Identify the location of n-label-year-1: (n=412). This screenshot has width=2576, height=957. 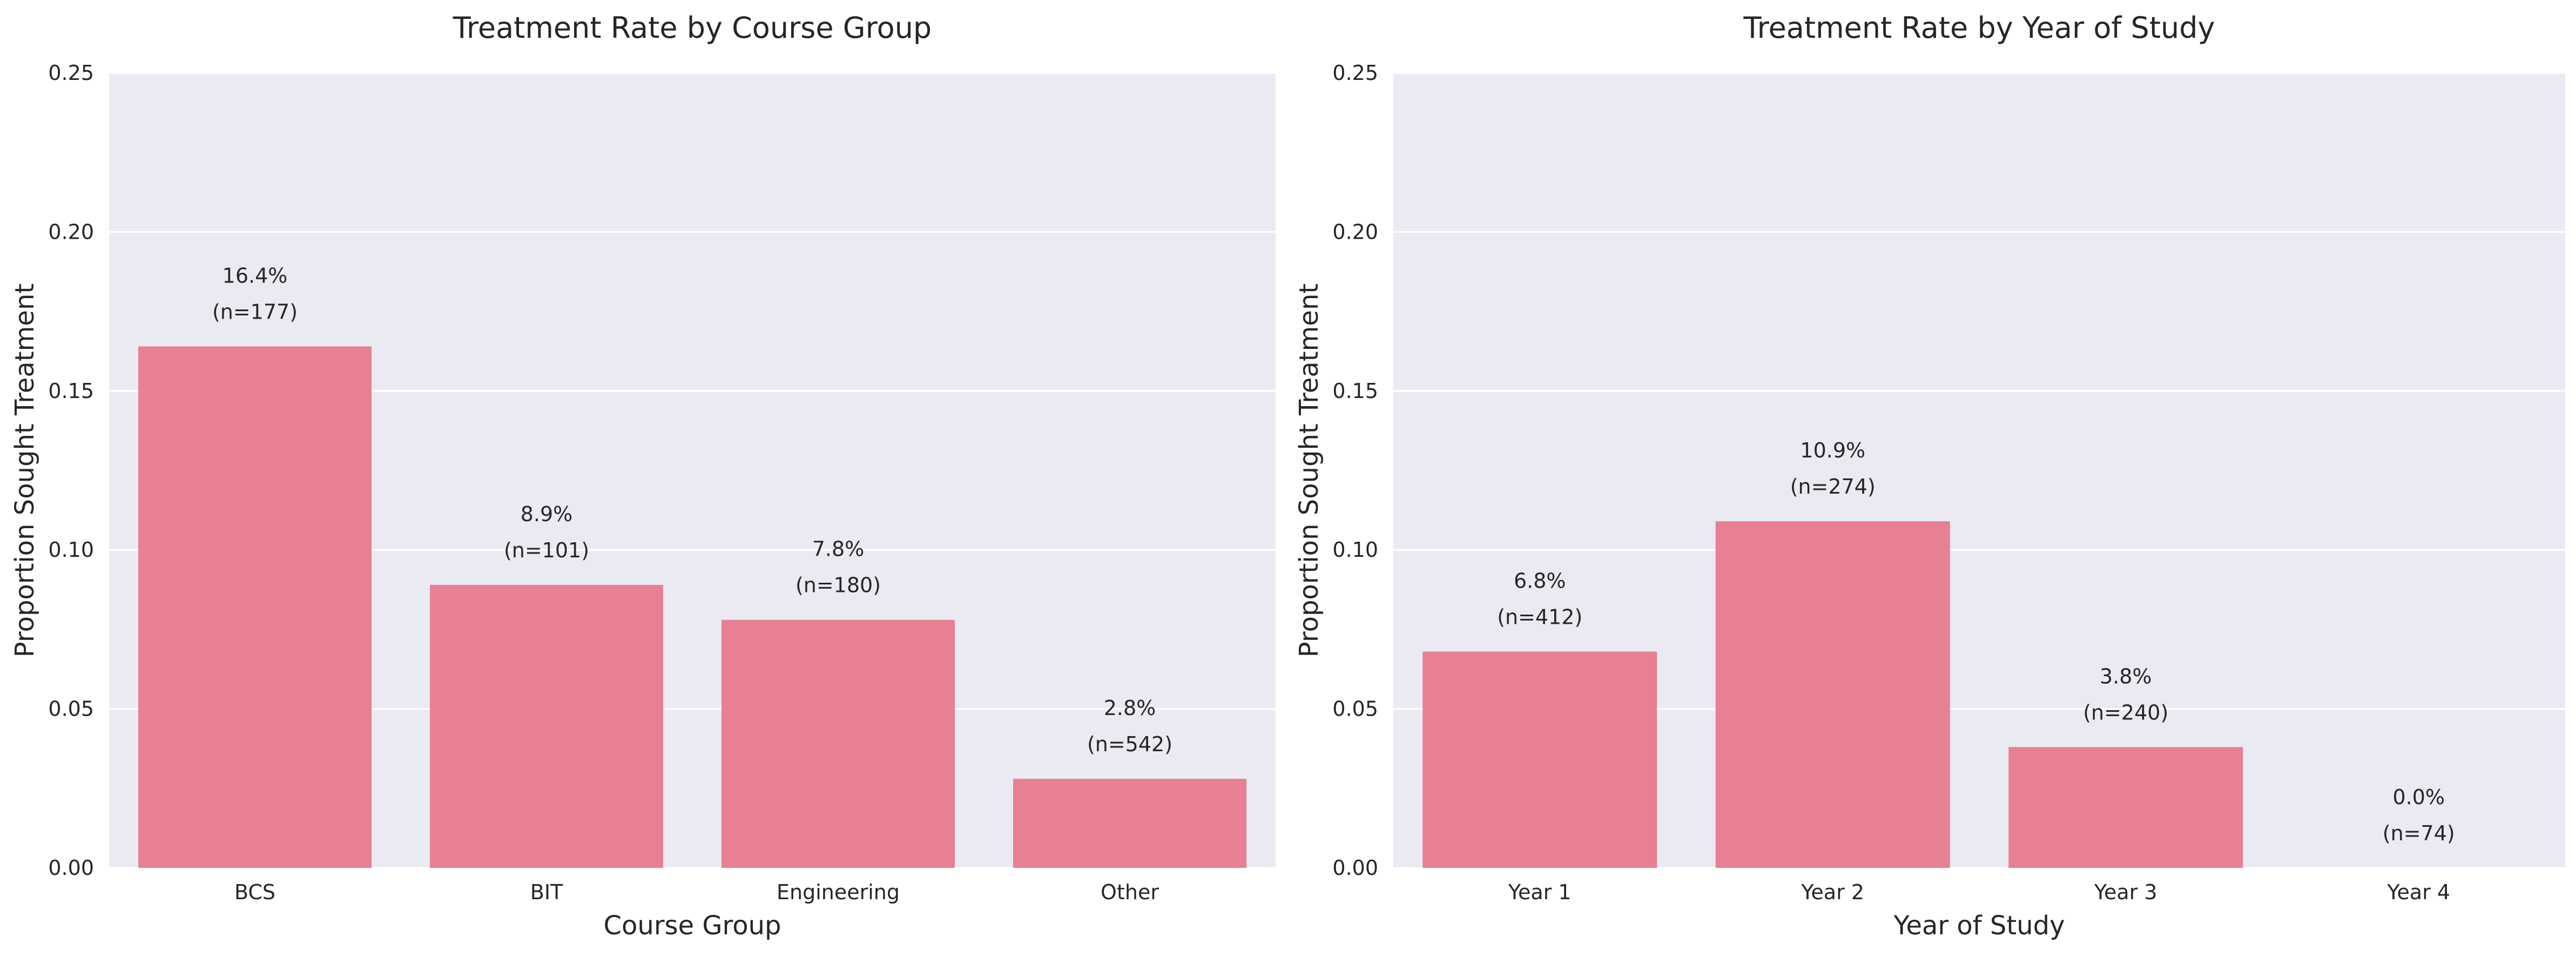
(1539, 617).